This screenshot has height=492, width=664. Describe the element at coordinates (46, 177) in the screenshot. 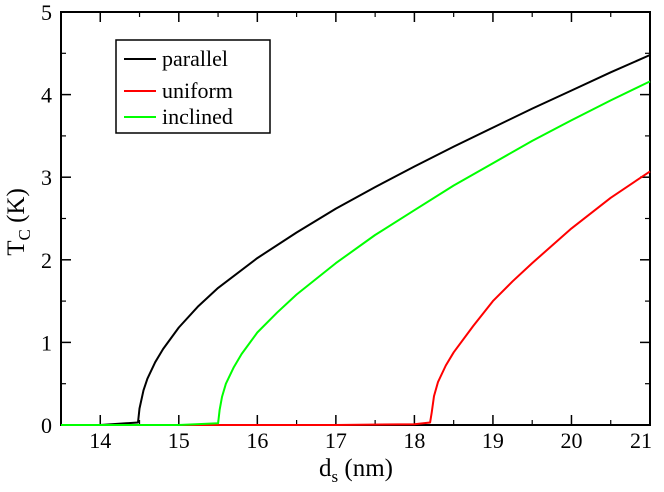

I see `y-tick-label: 3` at that location.